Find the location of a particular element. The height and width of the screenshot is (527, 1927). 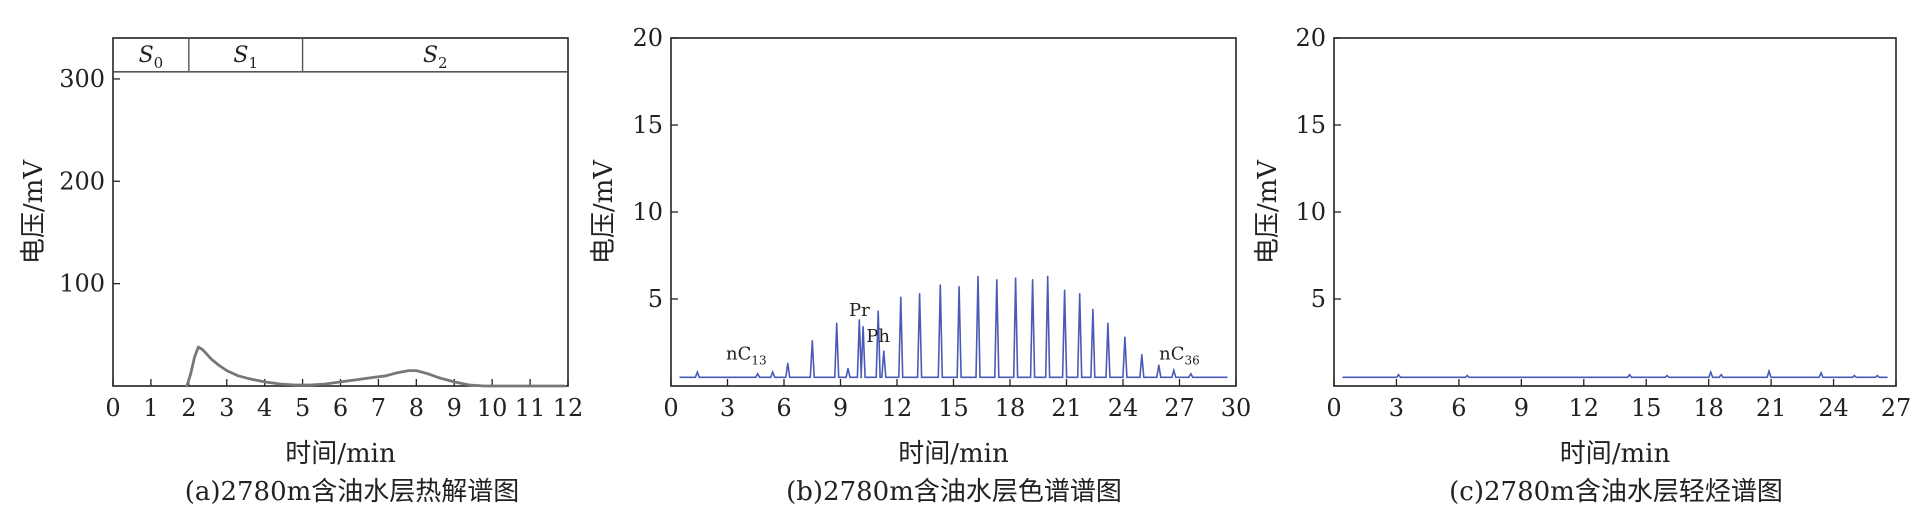

segment-label-S0: S0 is located at coordinates (151, 57).